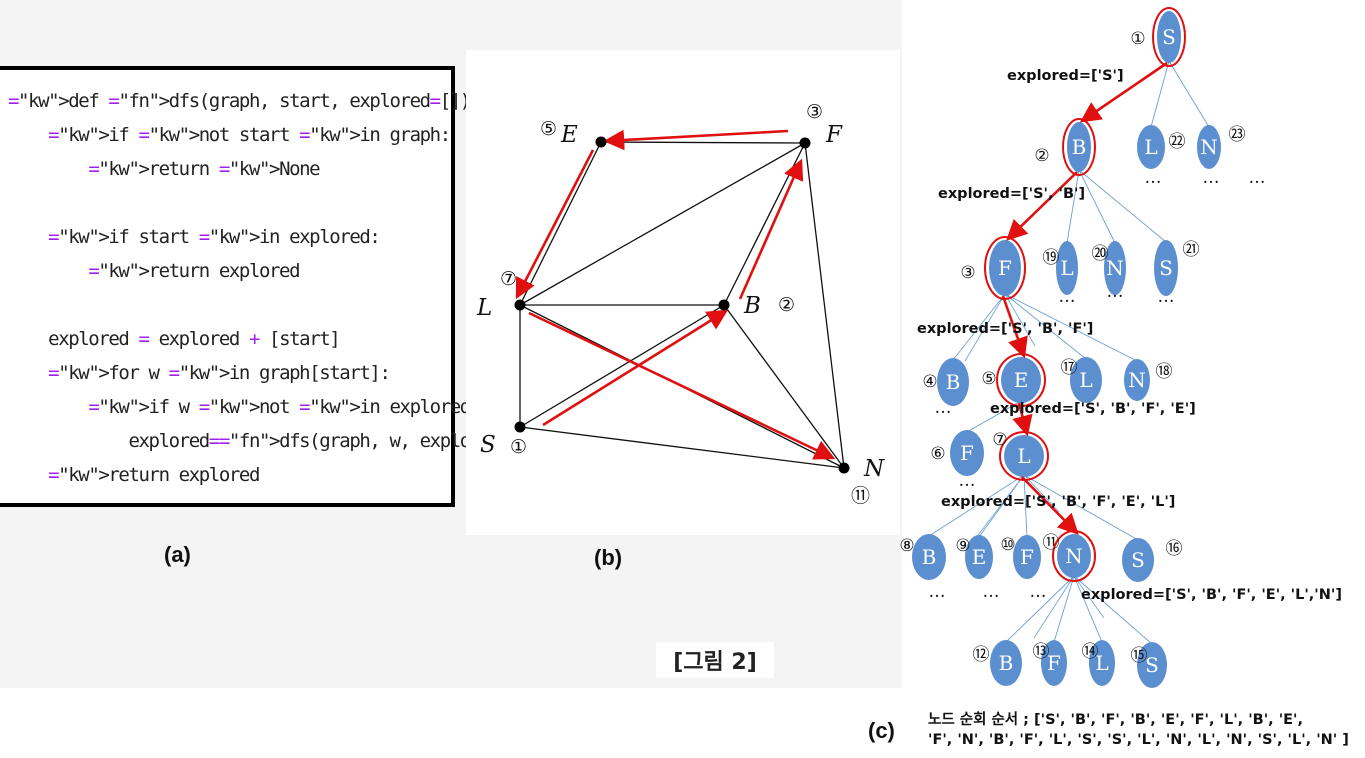 This screenshot has width=1365, height=758. I want to click on caption-b: (b), so click(608, 557).